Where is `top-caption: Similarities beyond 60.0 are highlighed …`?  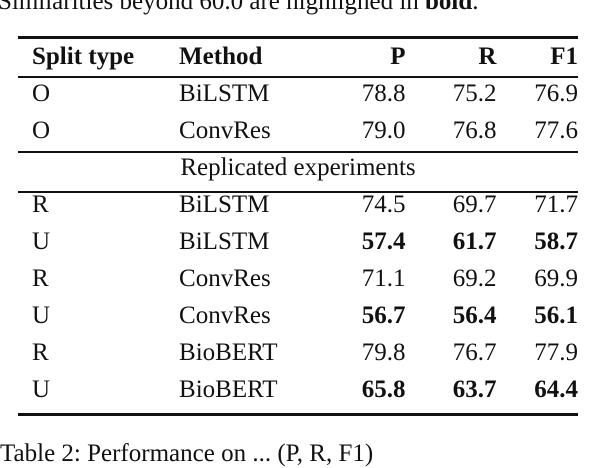 top-caption: Similarities beyond 60.0 are highlighed … is located at coordinates (239, 8).